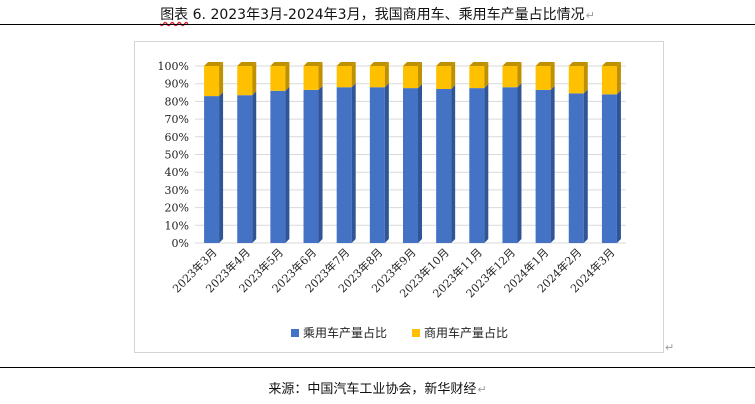  What do you see at coordinates (177, 172) in the screenshot?
I see `y-tick-label: 40%` at bounding box center [177, 172].